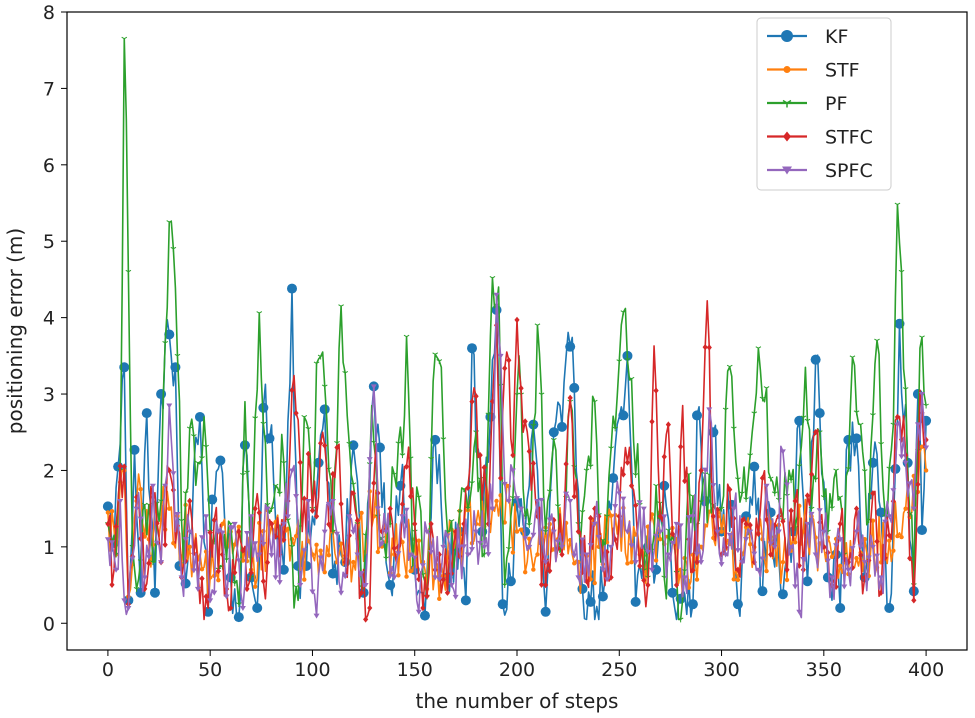  I want to click on x-tick-label: 200, so click(517, 670).